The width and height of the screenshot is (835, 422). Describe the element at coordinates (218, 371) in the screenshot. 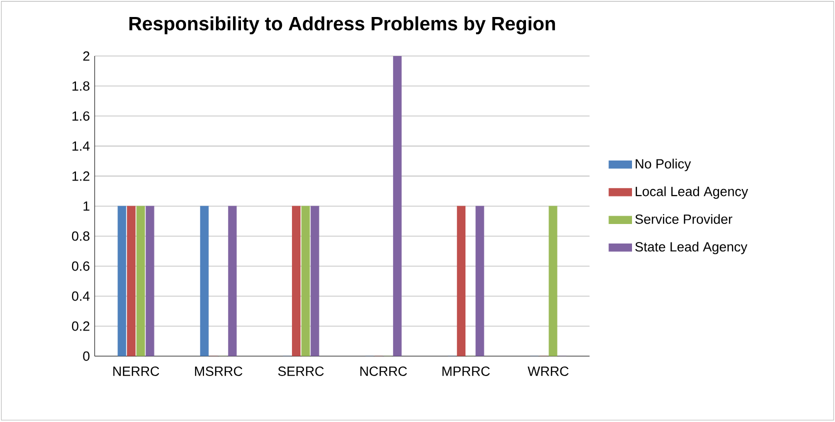

I see `x-tick-label: MSRRC` at that location.